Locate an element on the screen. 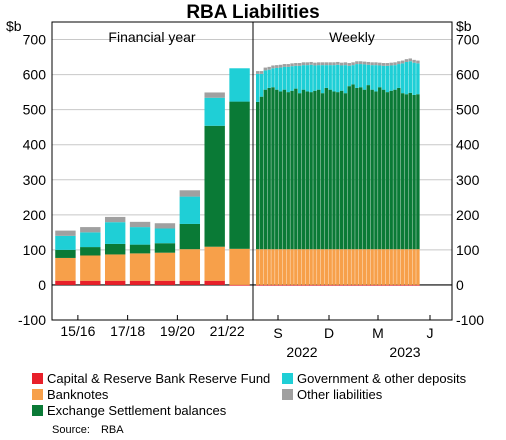 The image size is (506, 440). right-unit-label: $b is located at coordinates (464, 26).